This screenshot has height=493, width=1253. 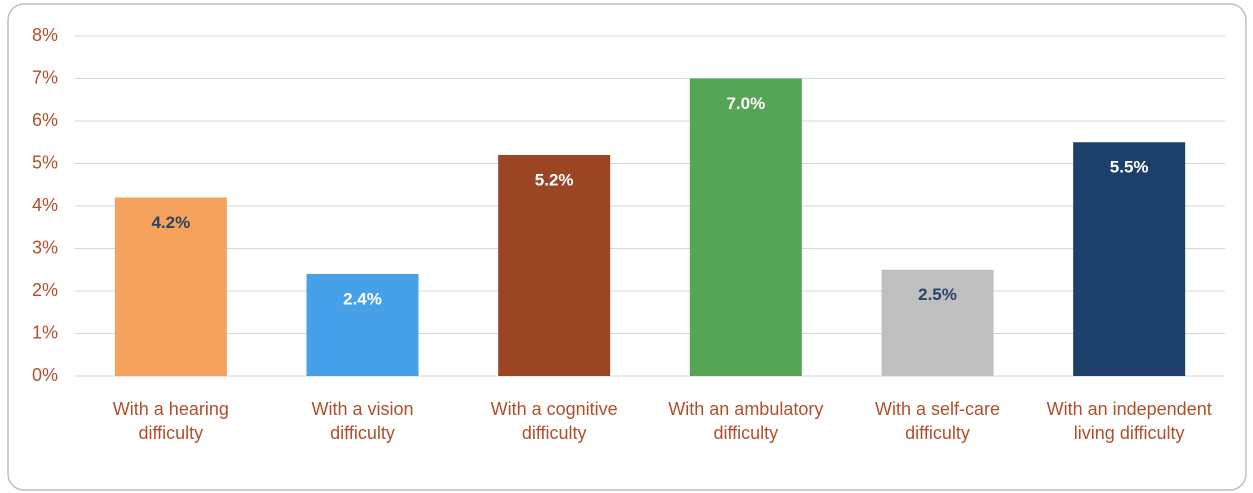 I want to click on value-label: 5.2%, so click(x=554, y=179).